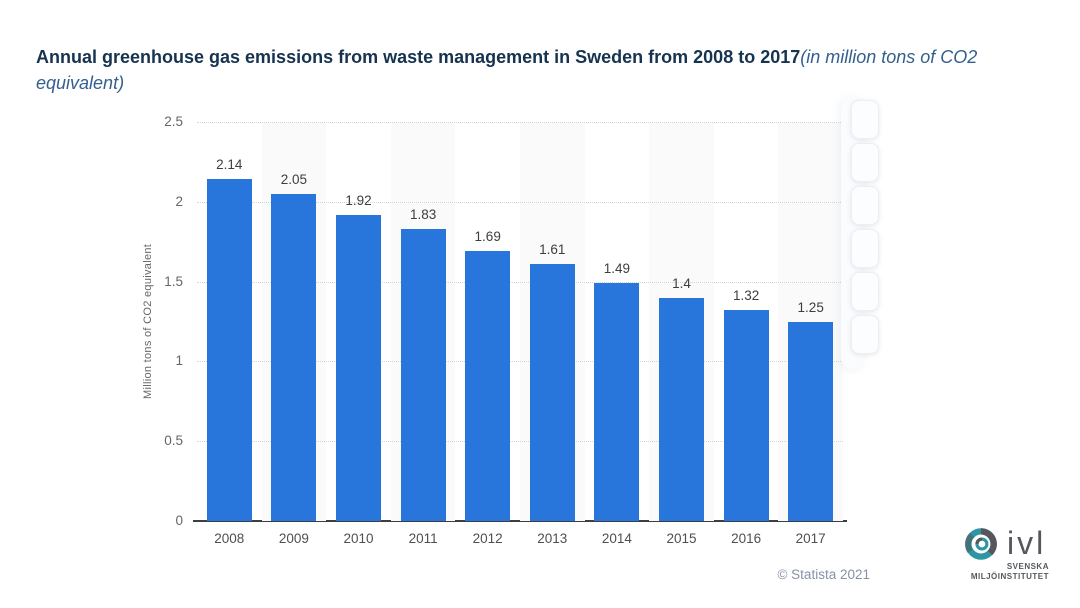 Image resolution: width=1080 pixels, height=608 pixels. What do you see at coordinates (173, 121) in the screenshot?
I see `y-tick-label-2.5: 2.5` at bounding box center [173, 121].